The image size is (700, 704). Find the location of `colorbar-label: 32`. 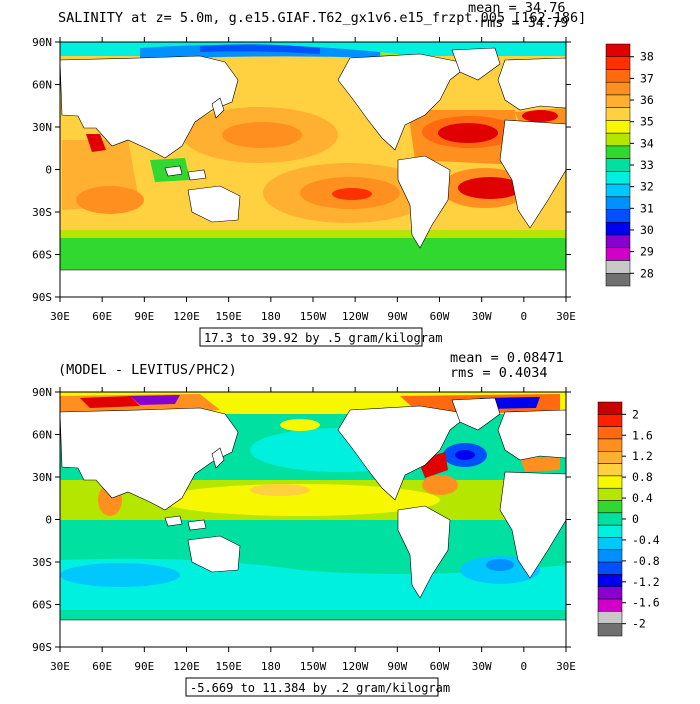

colorbar-label: 32 is located at coordinates (647, 187).